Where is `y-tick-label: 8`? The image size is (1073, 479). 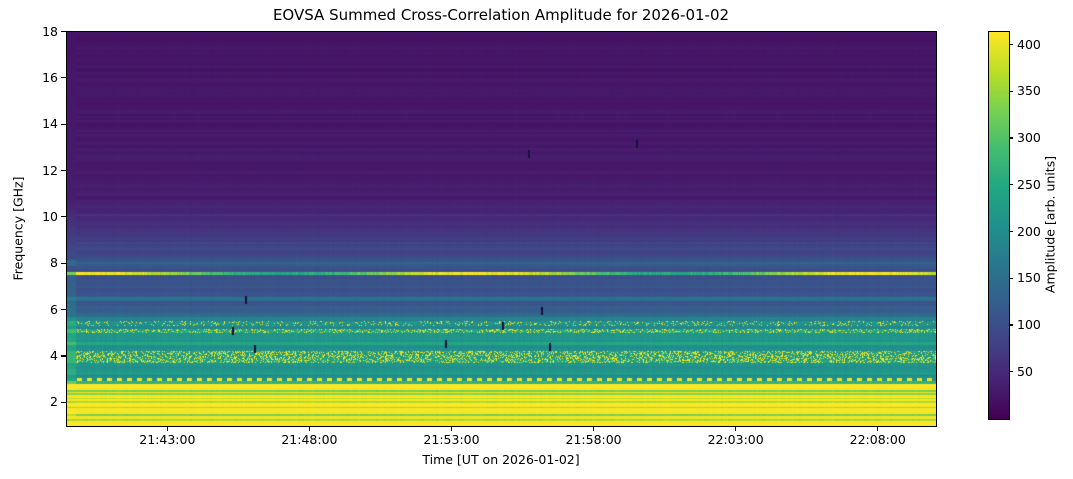 y-tick-label: 8 is located at coordinates (54, 263).